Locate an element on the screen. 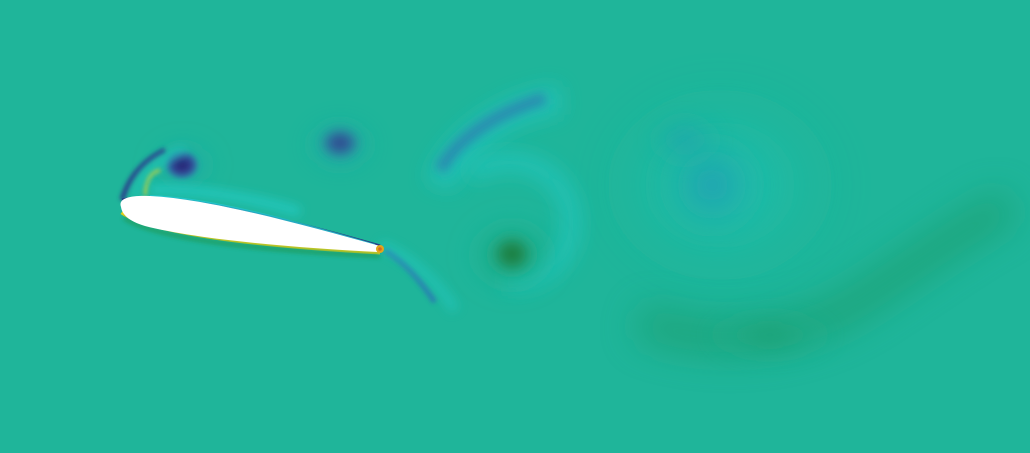  wake-green-band is located at coordinates (825, 271).